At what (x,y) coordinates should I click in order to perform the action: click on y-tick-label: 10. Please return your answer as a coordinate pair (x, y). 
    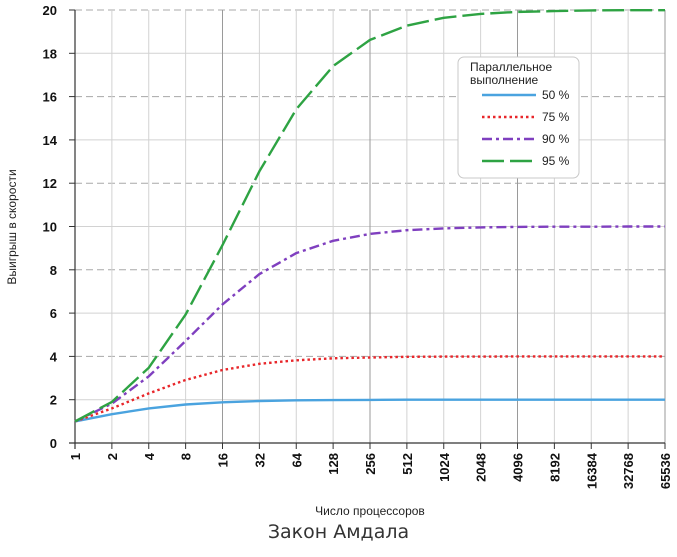
    Looking at the image, I should click on (50, 227).